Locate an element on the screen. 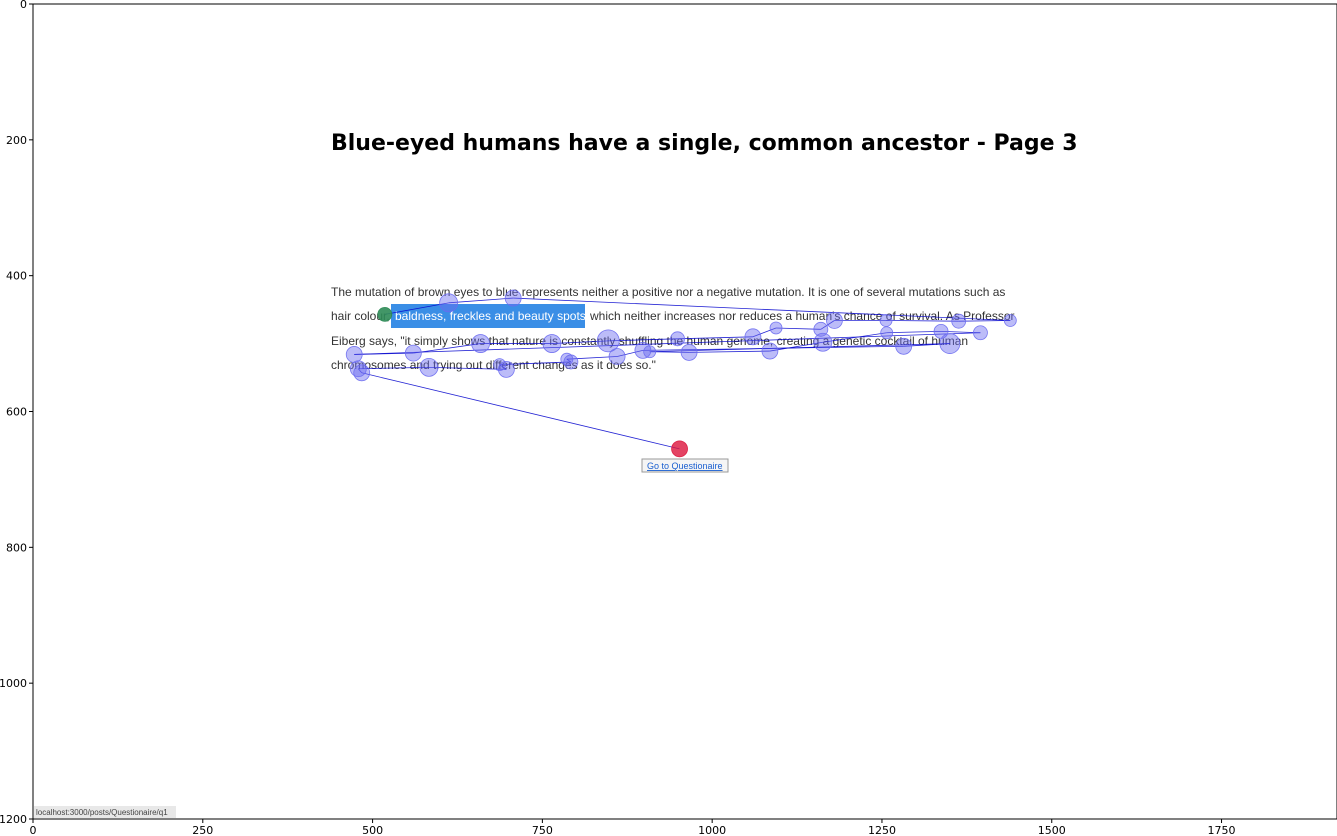 Image resolution: width=1337 pixels, height=836 pixels. questionaire-link-box is located at coordinates (685, 465).